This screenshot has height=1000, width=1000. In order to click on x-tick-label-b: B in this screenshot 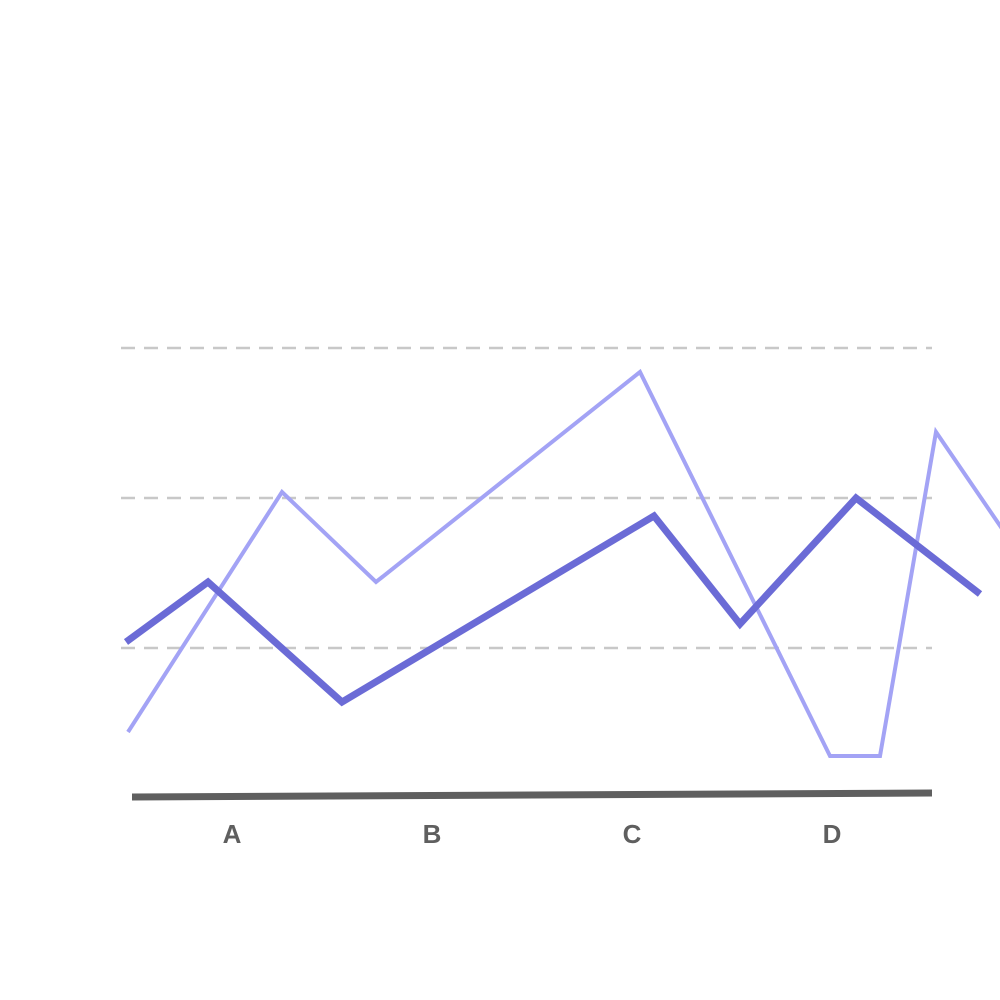, I will do `click(432, 834)`.